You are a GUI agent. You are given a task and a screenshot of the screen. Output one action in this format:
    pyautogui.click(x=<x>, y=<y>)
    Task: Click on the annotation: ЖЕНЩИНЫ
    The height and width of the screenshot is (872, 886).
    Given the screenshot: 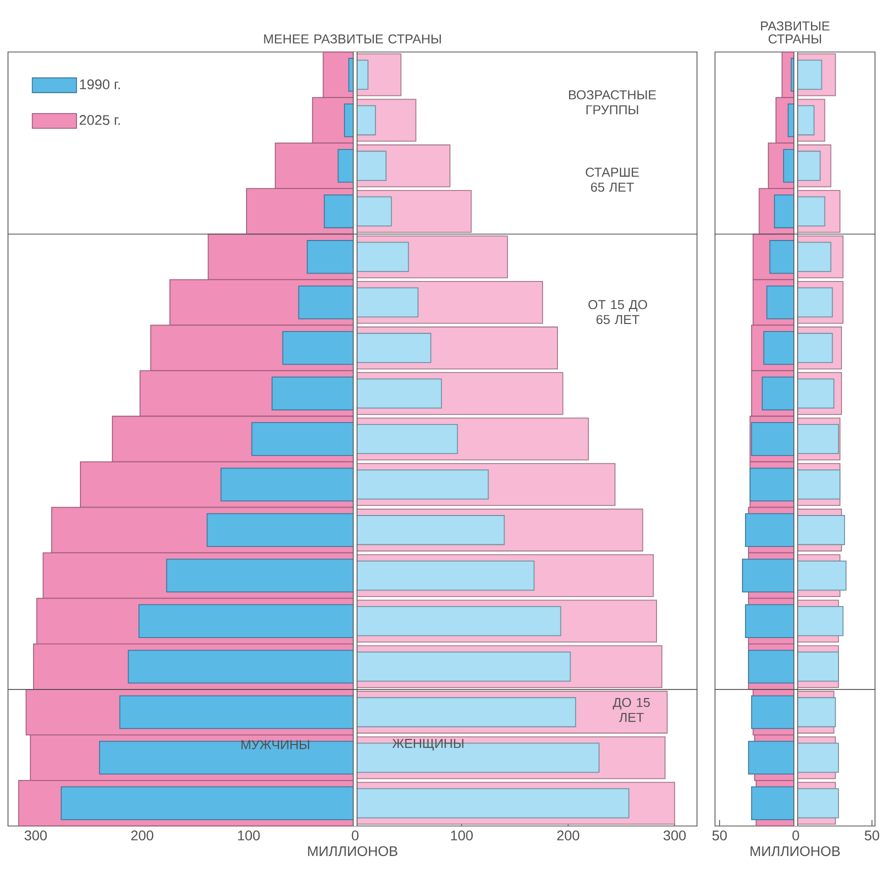 What is the action you would take?
    pyautogui.click(x=428, y=744)
    